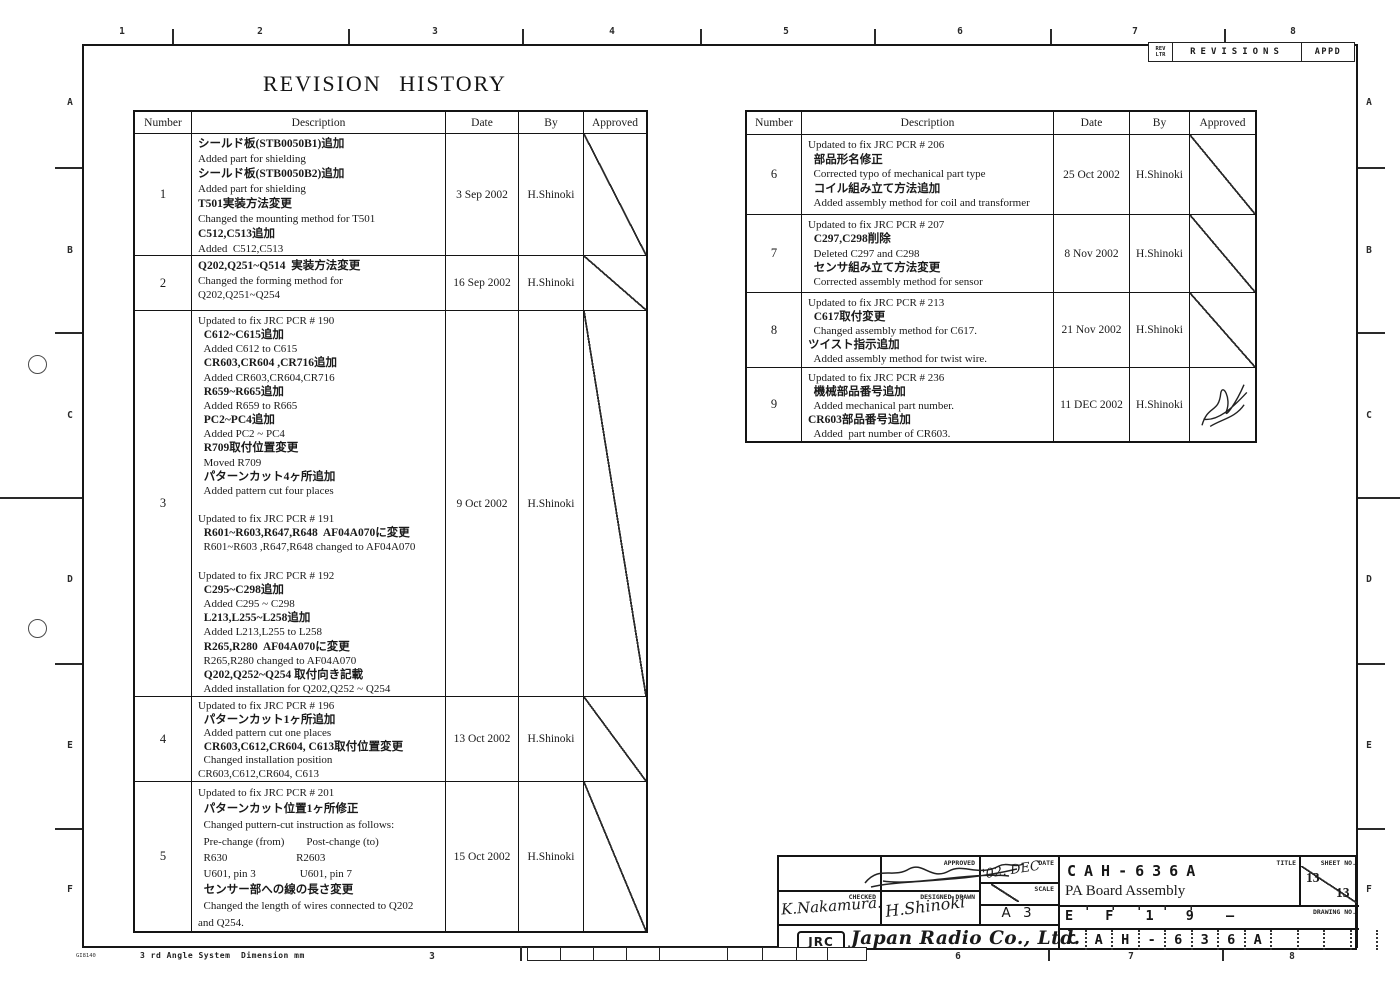  I want to click on description-line: Added R659 to R665, so click(248, 405).